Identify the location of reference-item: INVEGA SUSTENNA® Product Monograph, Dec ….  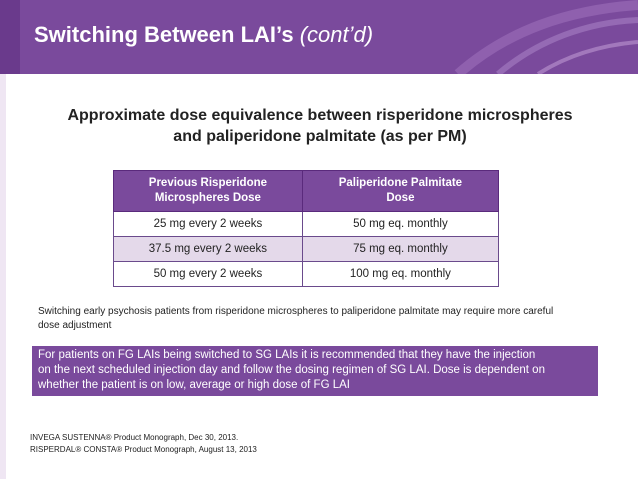
(134, 437).